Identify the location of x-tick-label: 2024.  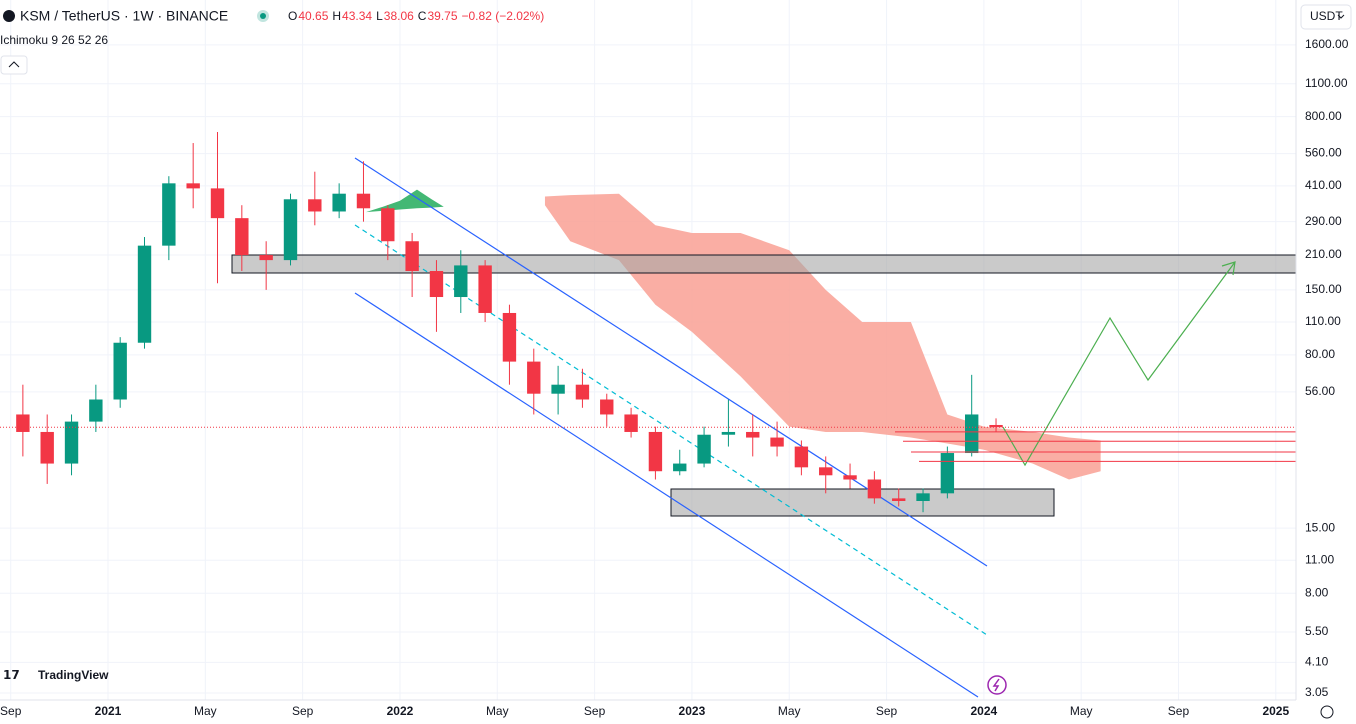
(984, 711).